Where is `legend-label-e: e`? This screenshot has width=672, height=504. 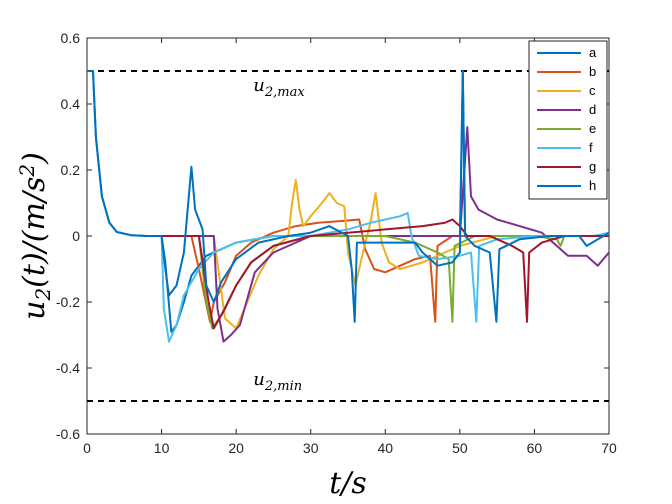 legend-label-e: e is located at coordinates (592, 128).